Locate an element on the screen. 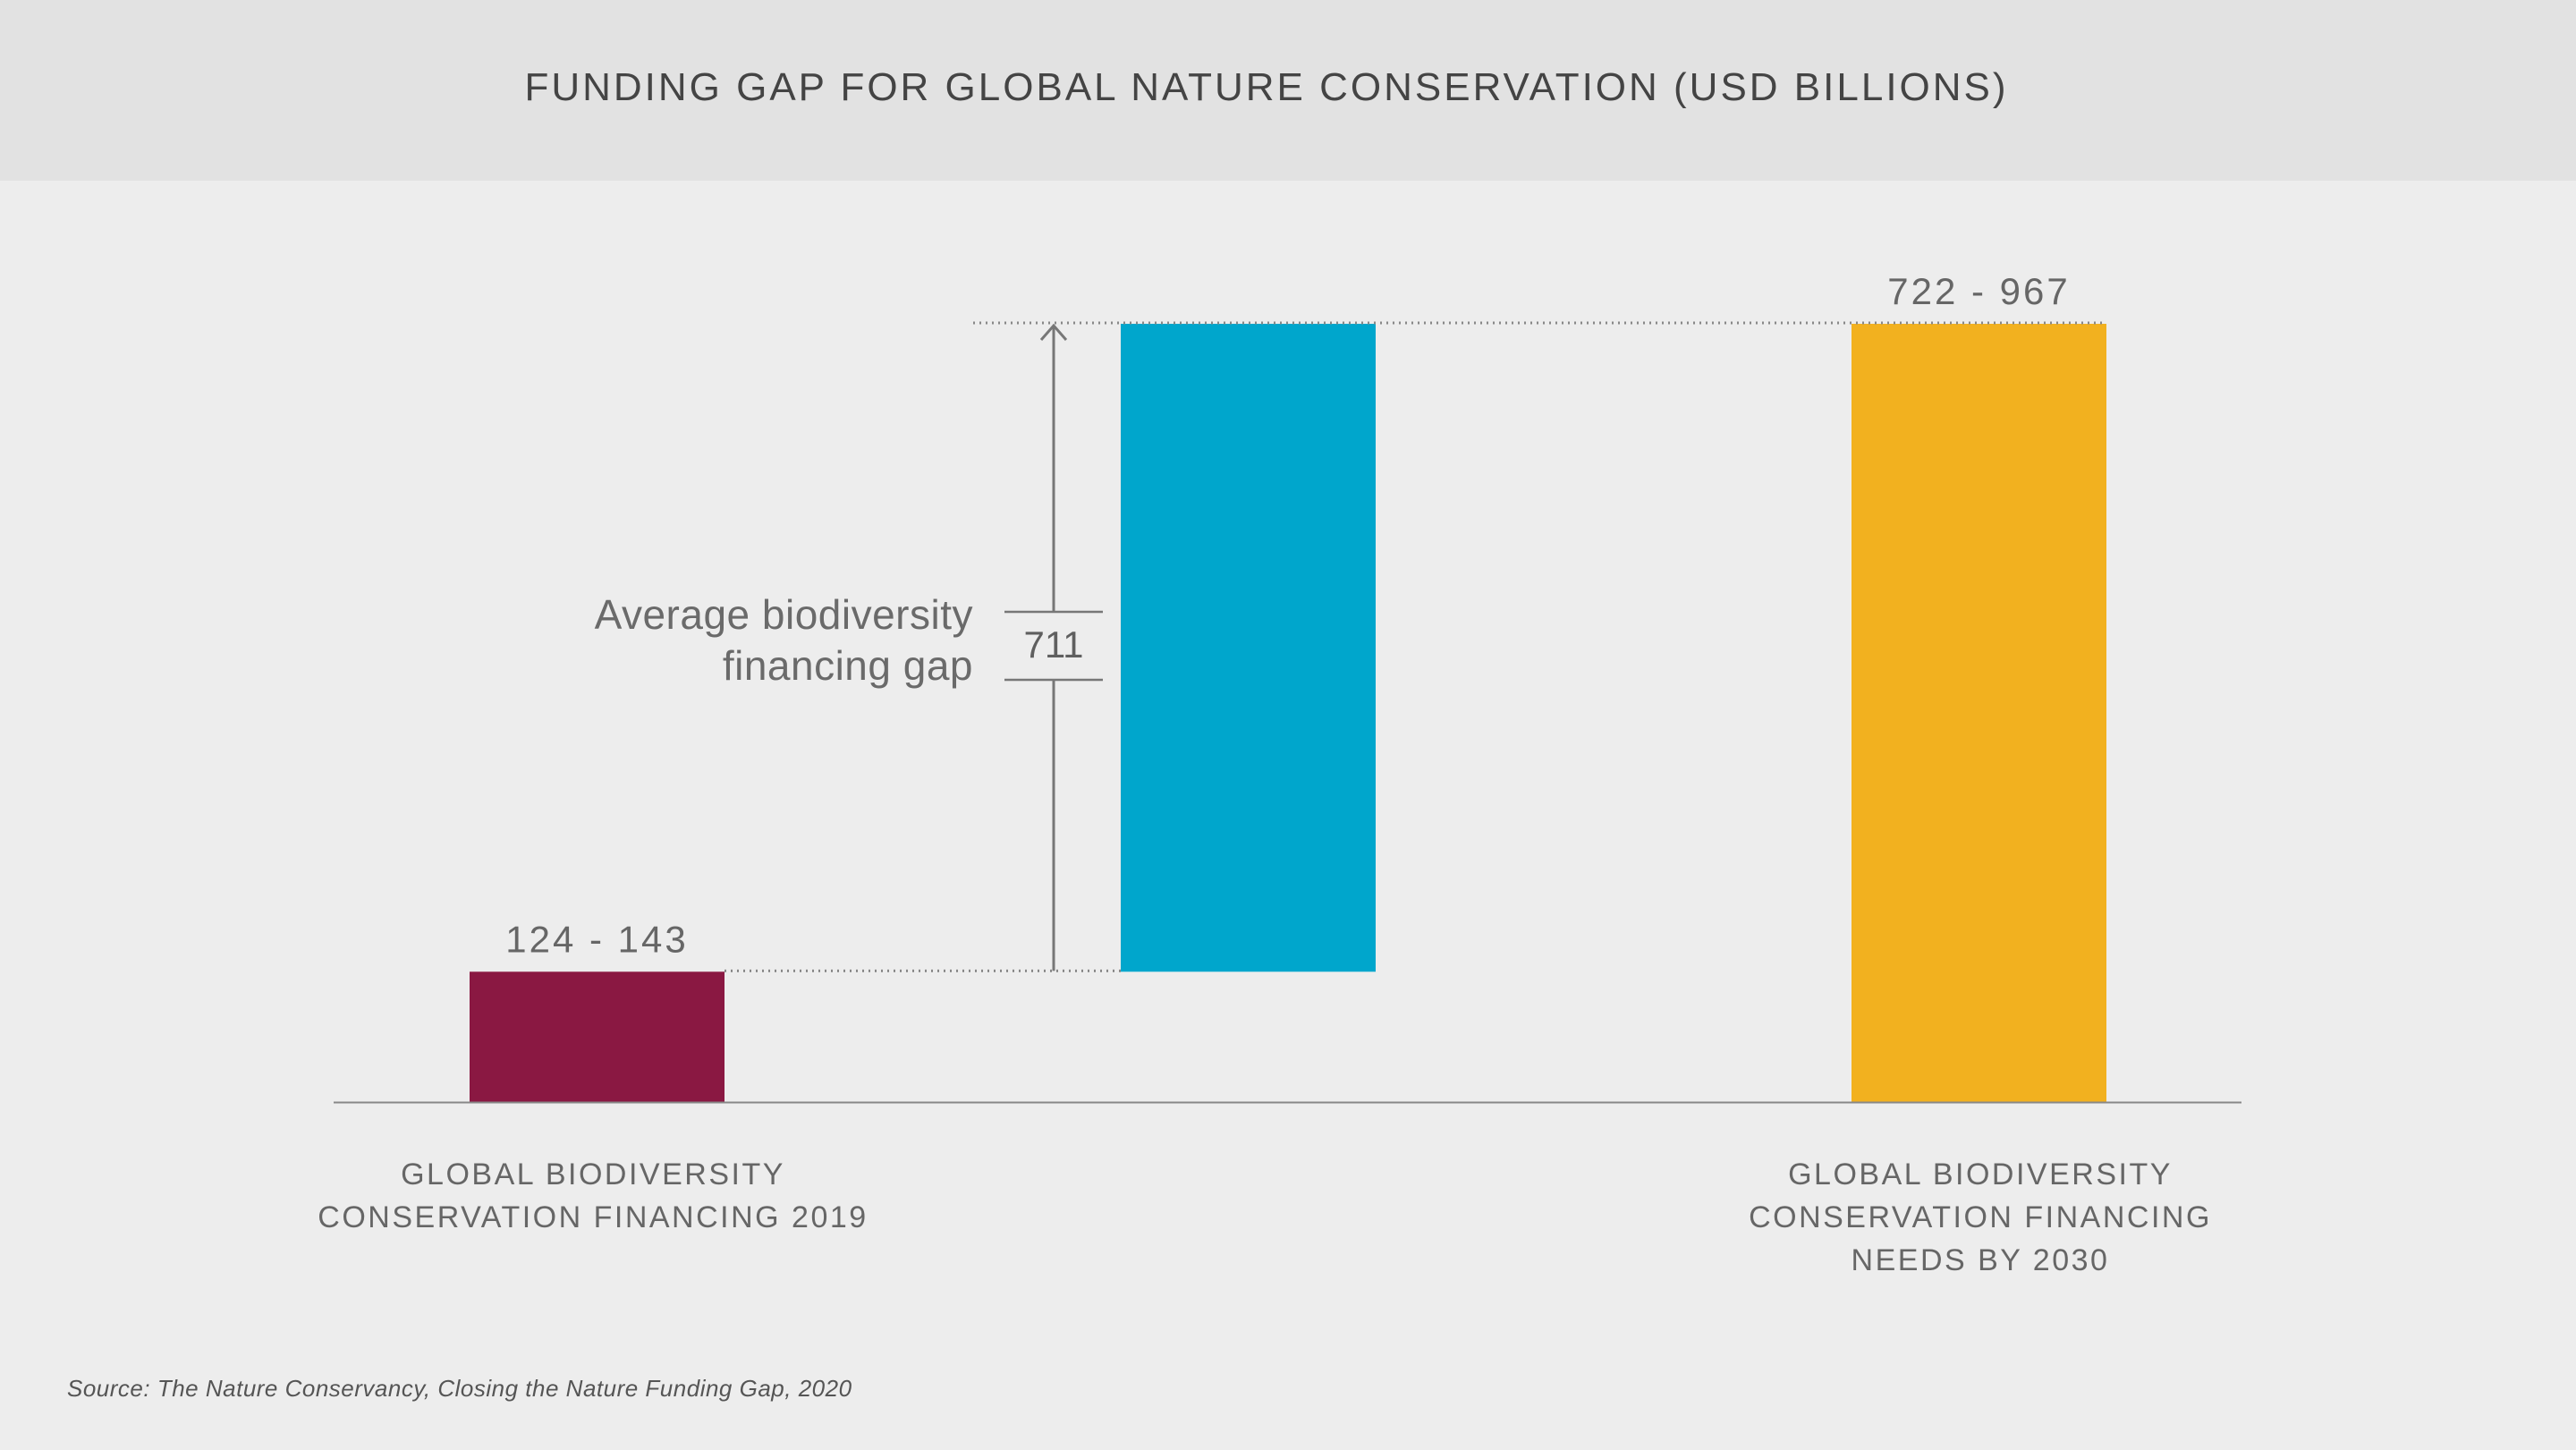 This screenshot has height=1450, width=2576. gap-value-label: 711 is located at coordinates (1054, 644).